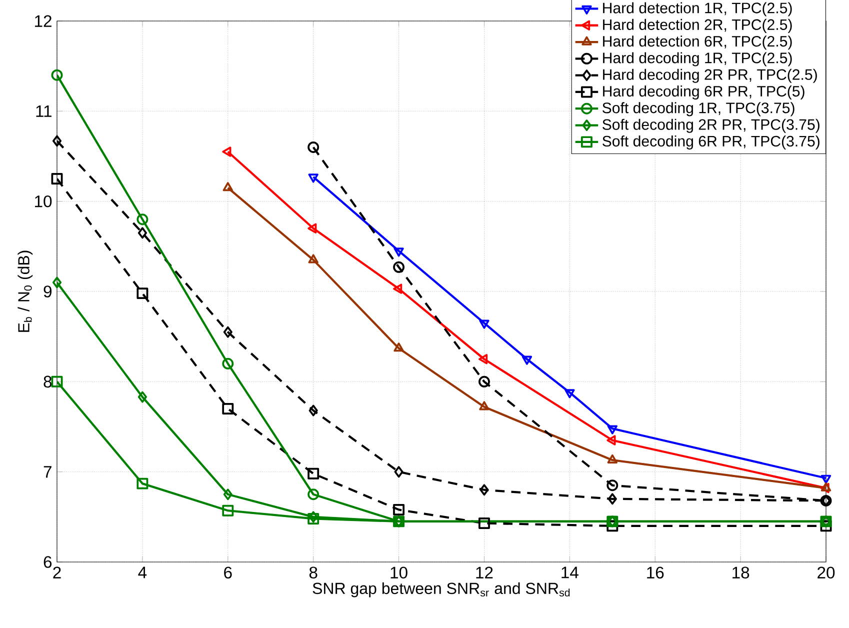 This screenshot has width=849, height=628. Describe the element at coordinates (48, 562) in the screenshot. I see `y-tick-label: 6` at that location.